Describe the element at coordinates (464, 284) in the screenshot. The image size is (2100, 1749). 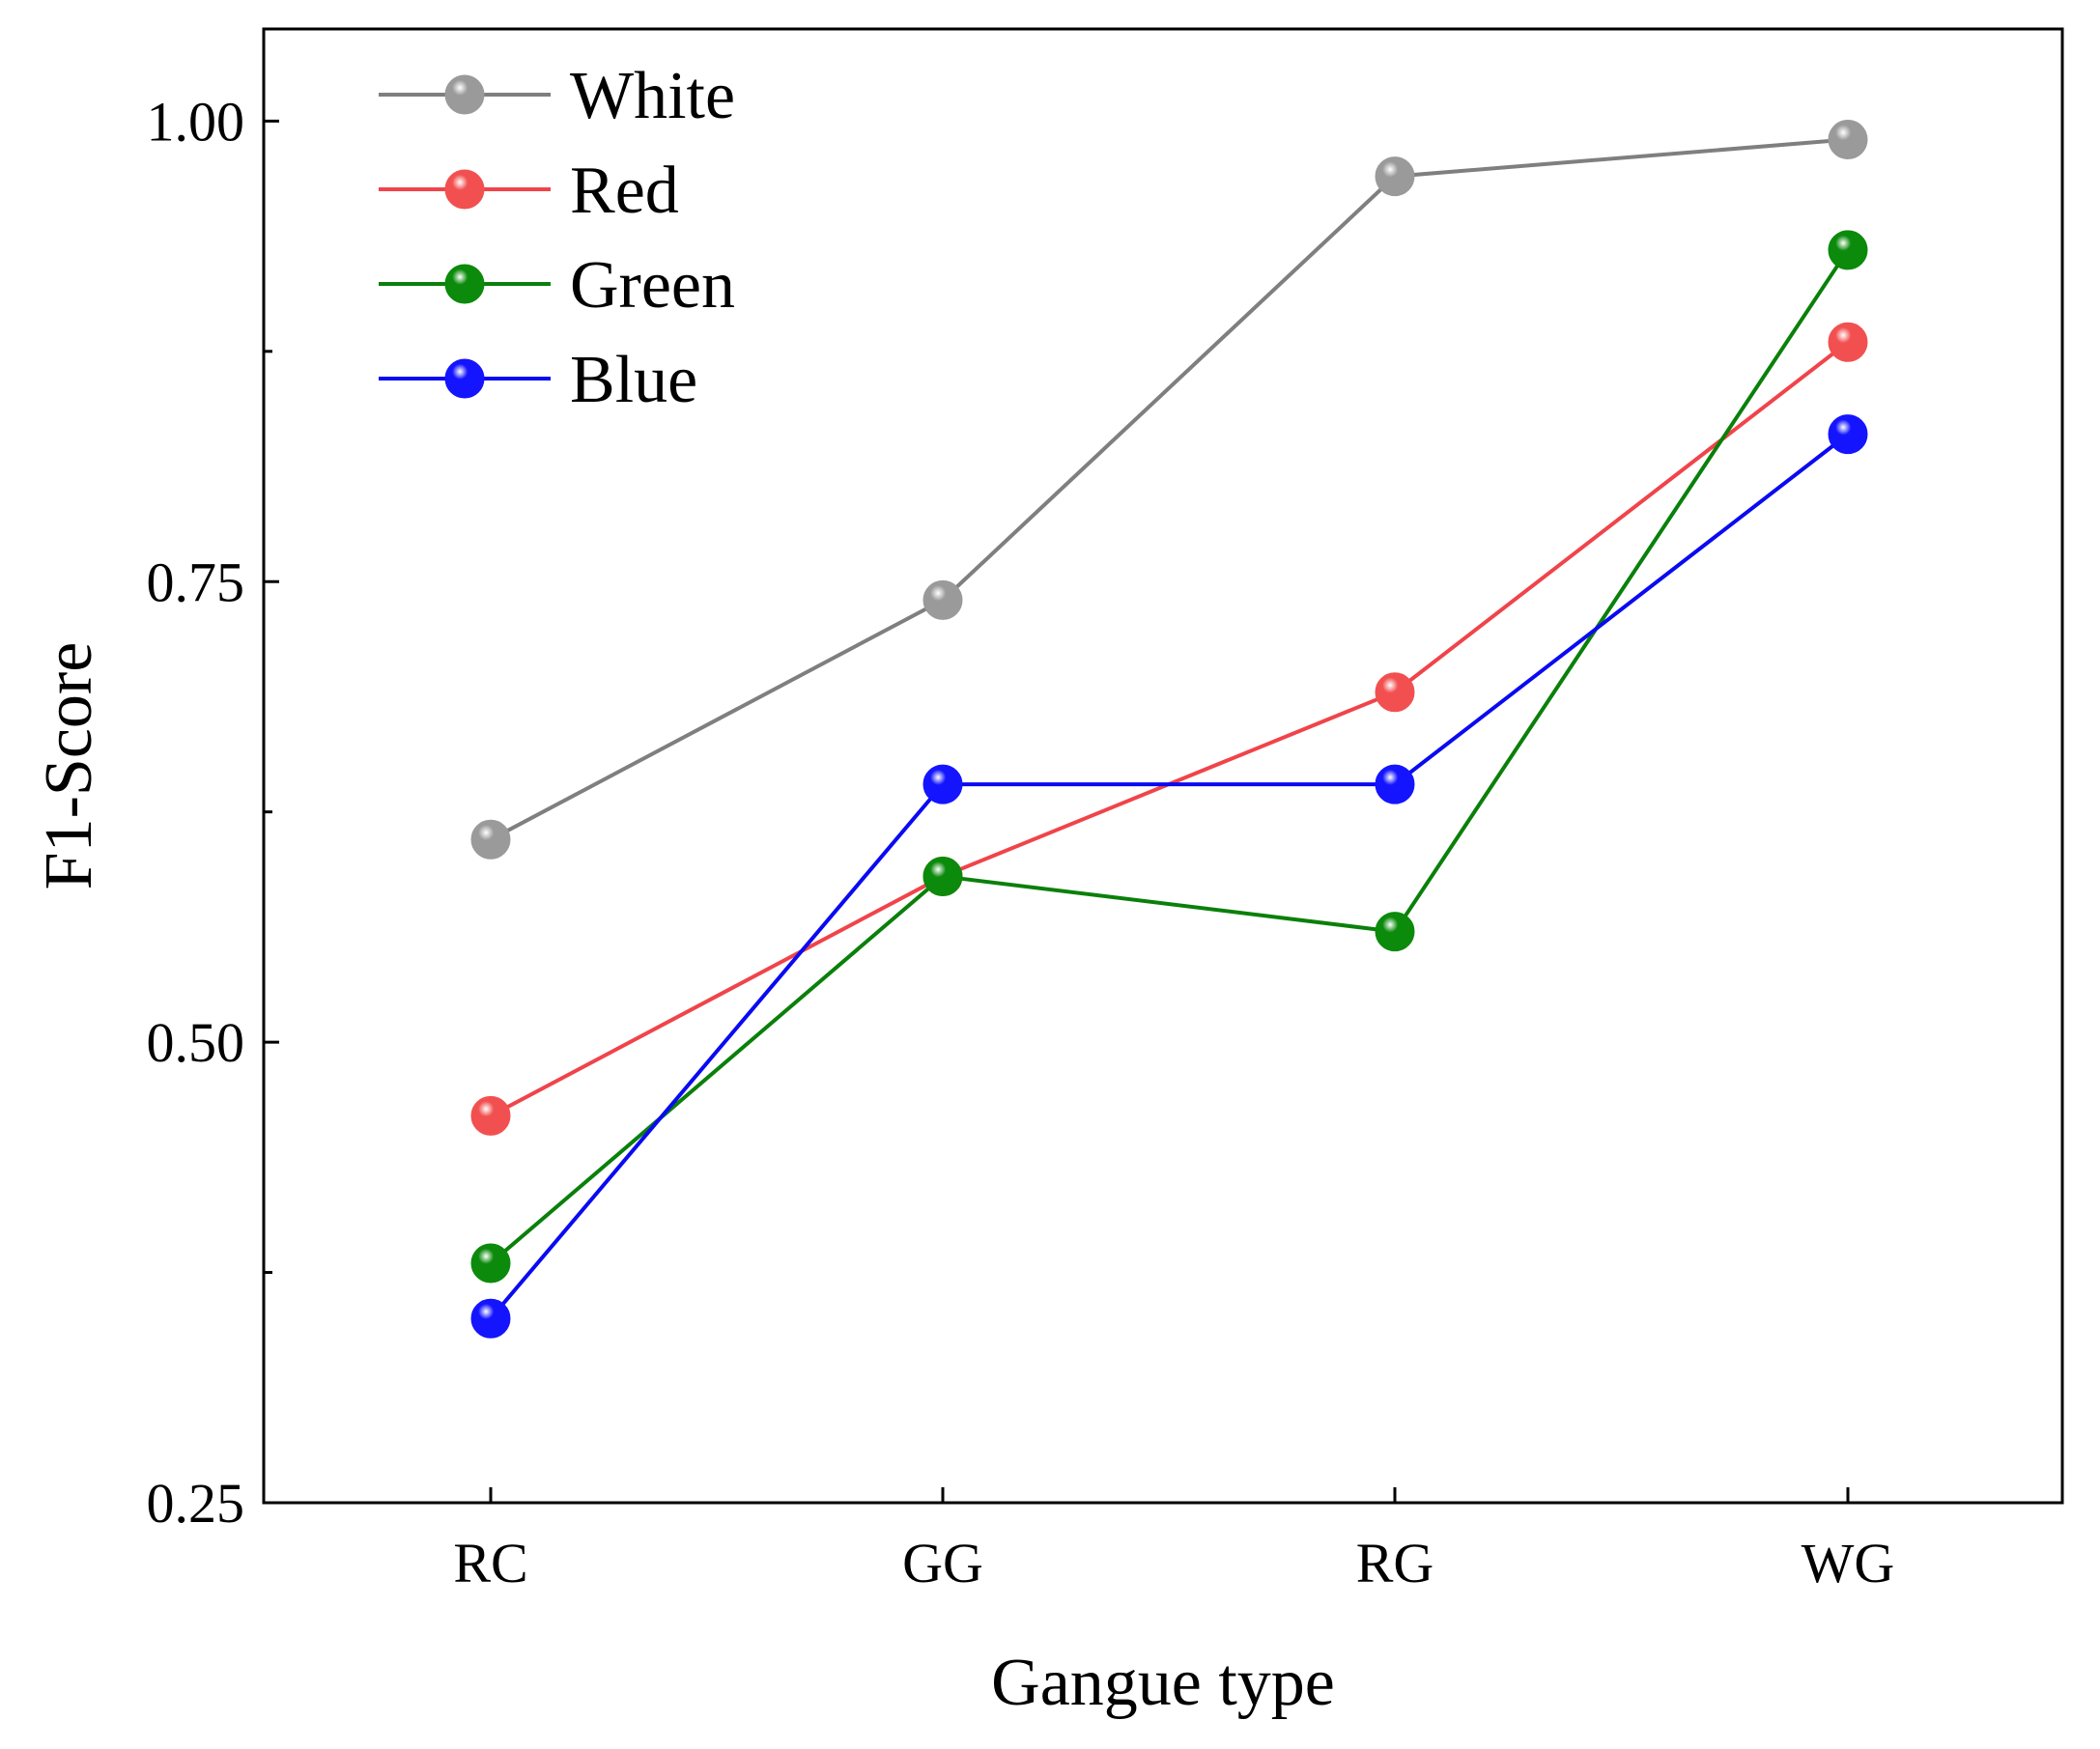
I see `legend-marker-green` at that location.